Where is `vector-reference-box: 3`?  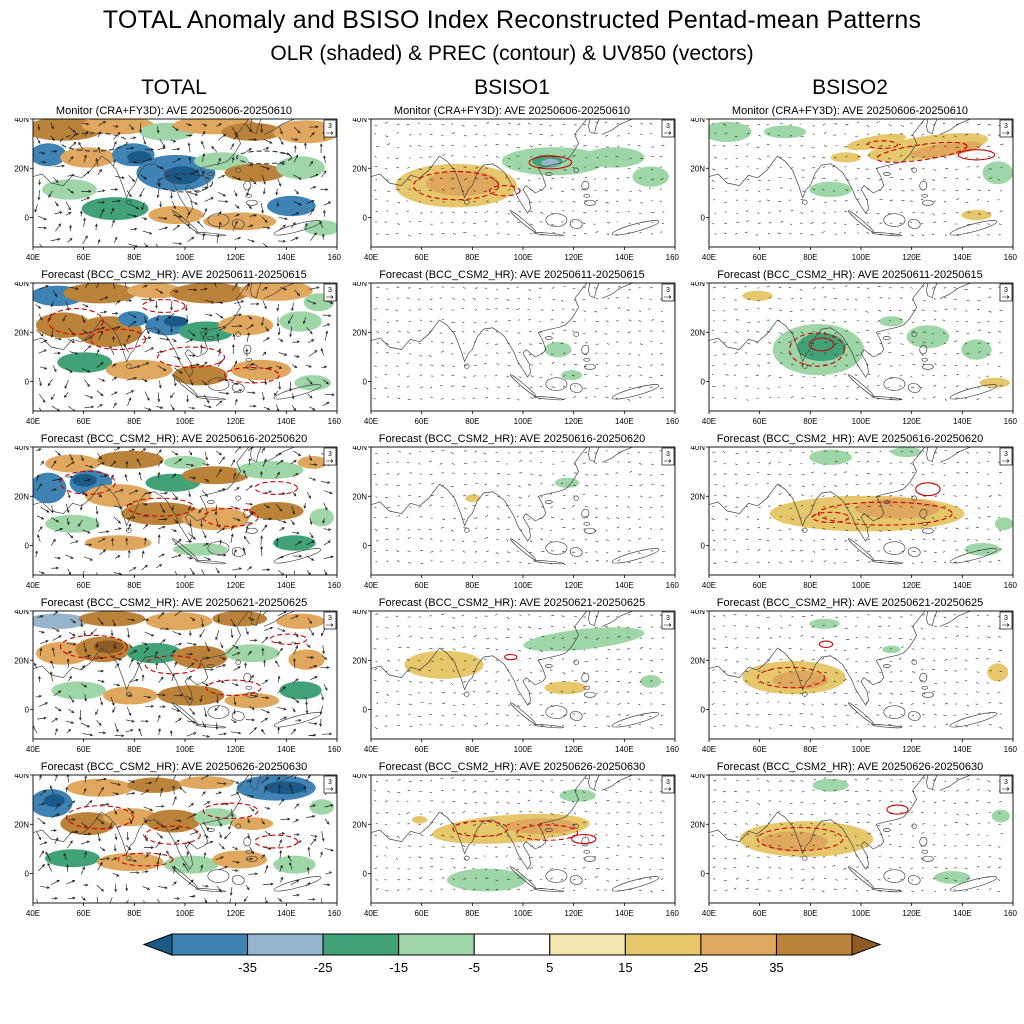
vector-reference-box: 3 is located at coordinates (1006, 784).